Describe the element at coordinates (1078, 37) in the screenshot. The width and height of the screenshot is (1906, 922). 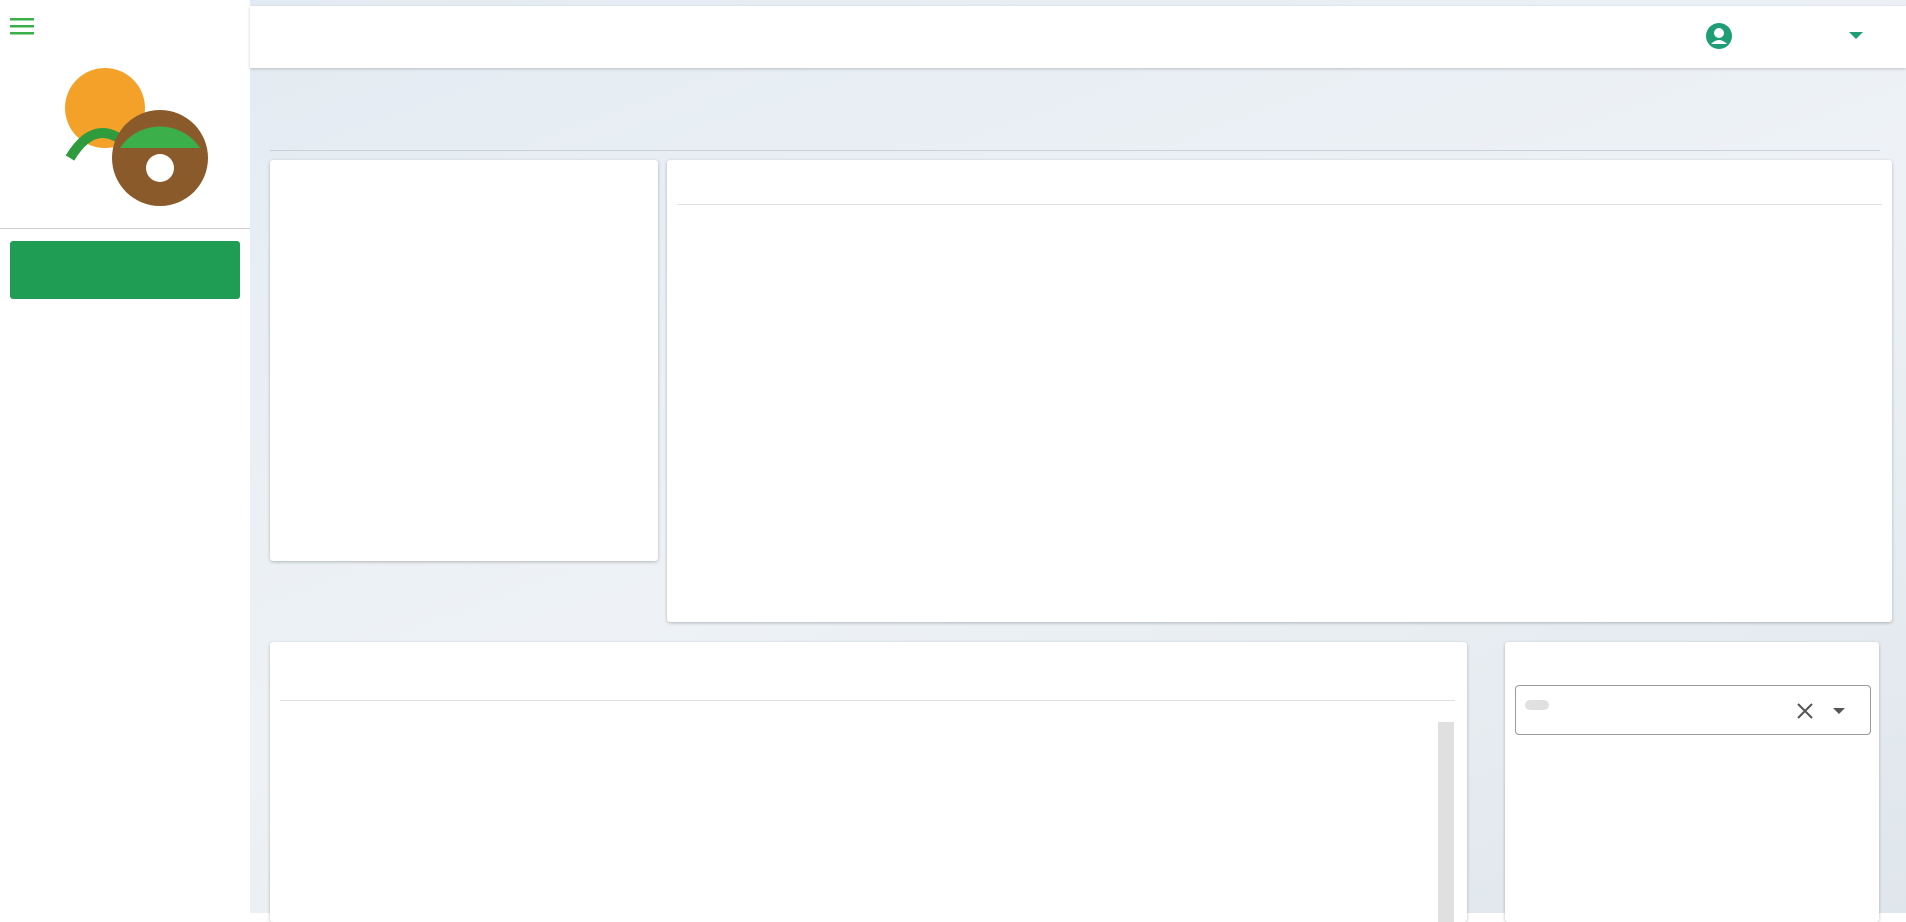
I see `header` at that location.